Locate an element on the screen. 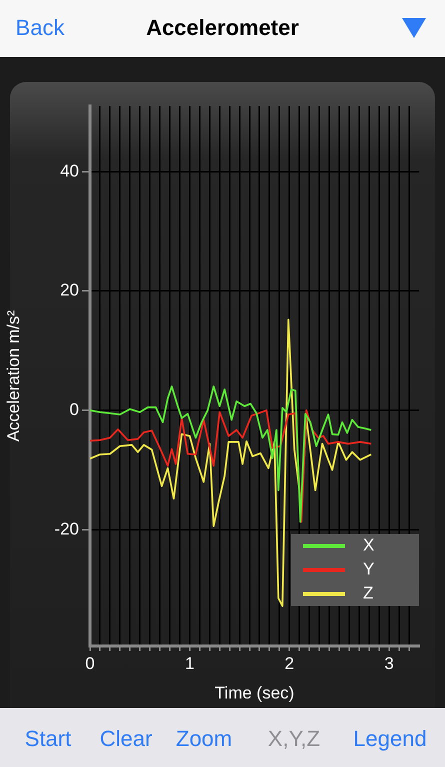 This screenshot has height=767, width=445. text: Back is located at coordinates (40, 28).